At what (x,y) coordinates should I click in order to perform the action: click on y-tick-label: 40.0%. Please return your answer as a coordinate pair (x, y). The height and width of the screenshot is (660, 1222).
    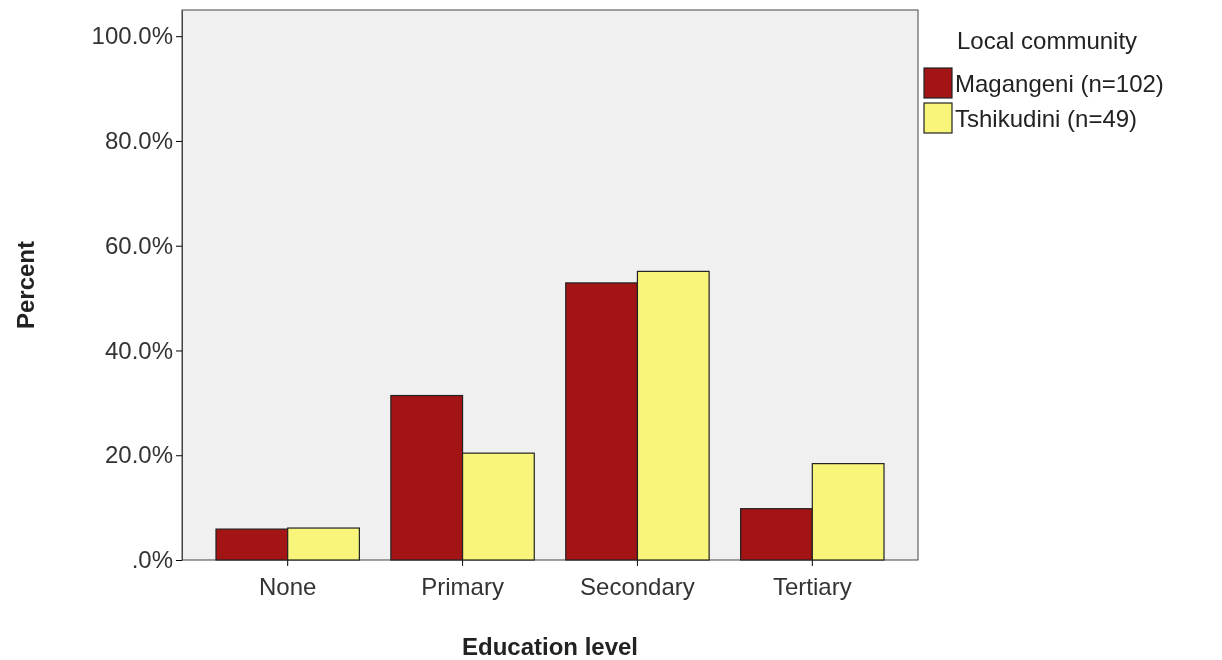
    Looking at the image, I should click on (138, 350).